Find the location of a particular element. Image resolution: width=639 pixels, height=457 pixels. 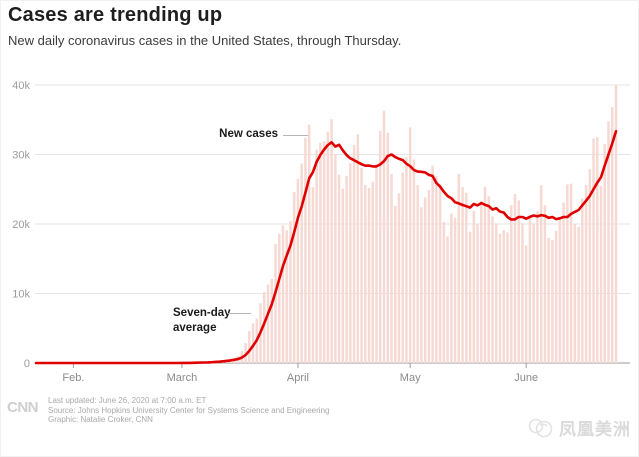

annotation-seven-day-average: Seven-day average is located at coordinates (203, 320).